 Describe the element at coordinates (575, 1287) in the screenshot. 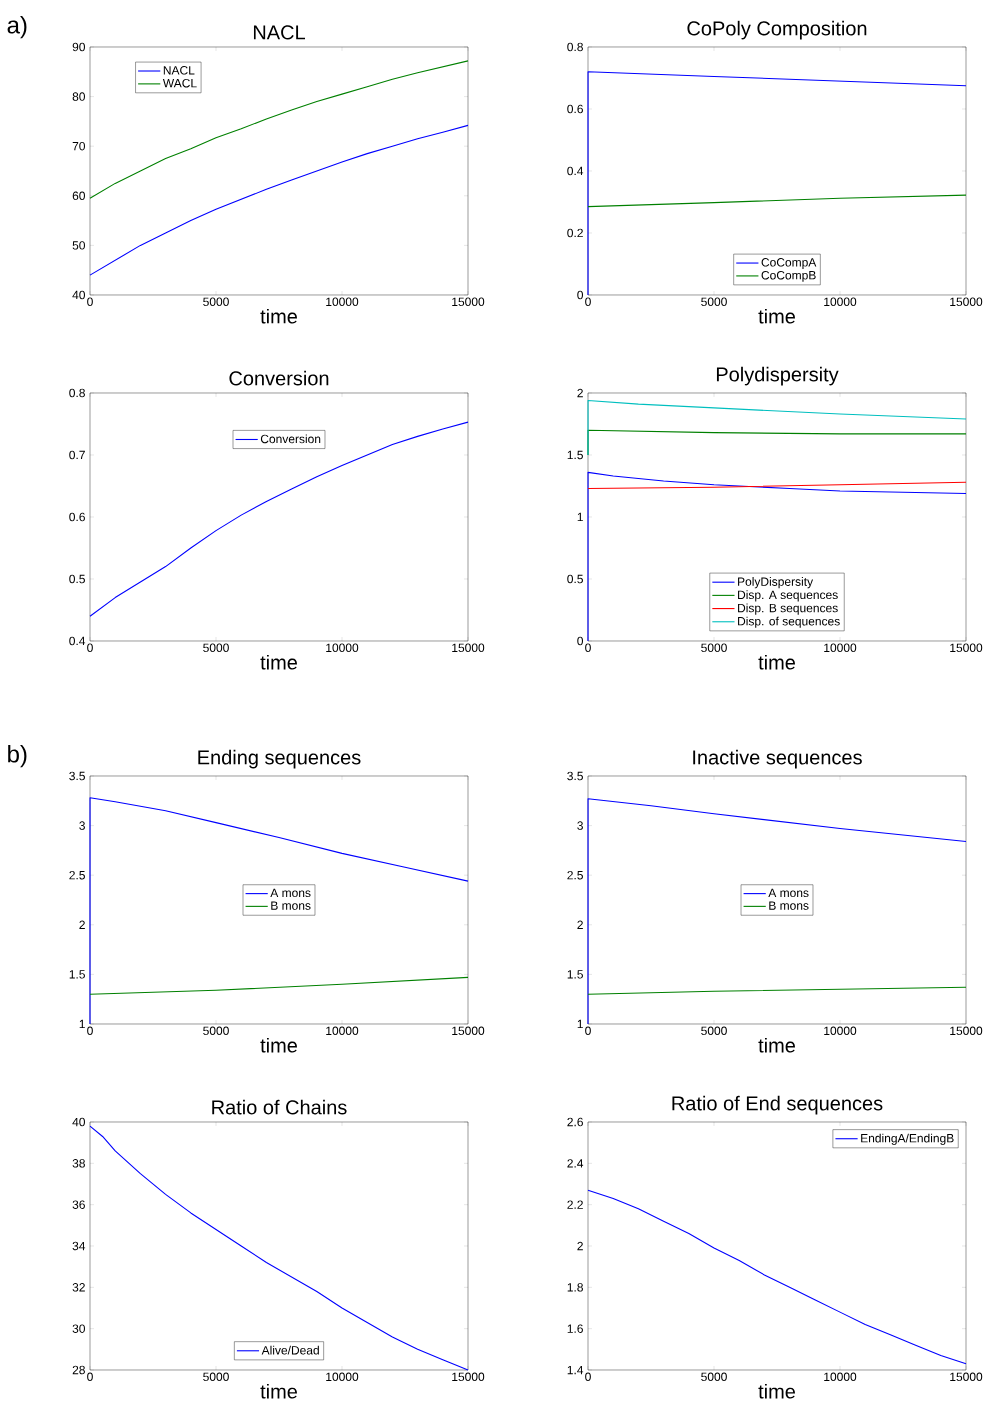

I see `y-tick-label: 1.8` at that location.